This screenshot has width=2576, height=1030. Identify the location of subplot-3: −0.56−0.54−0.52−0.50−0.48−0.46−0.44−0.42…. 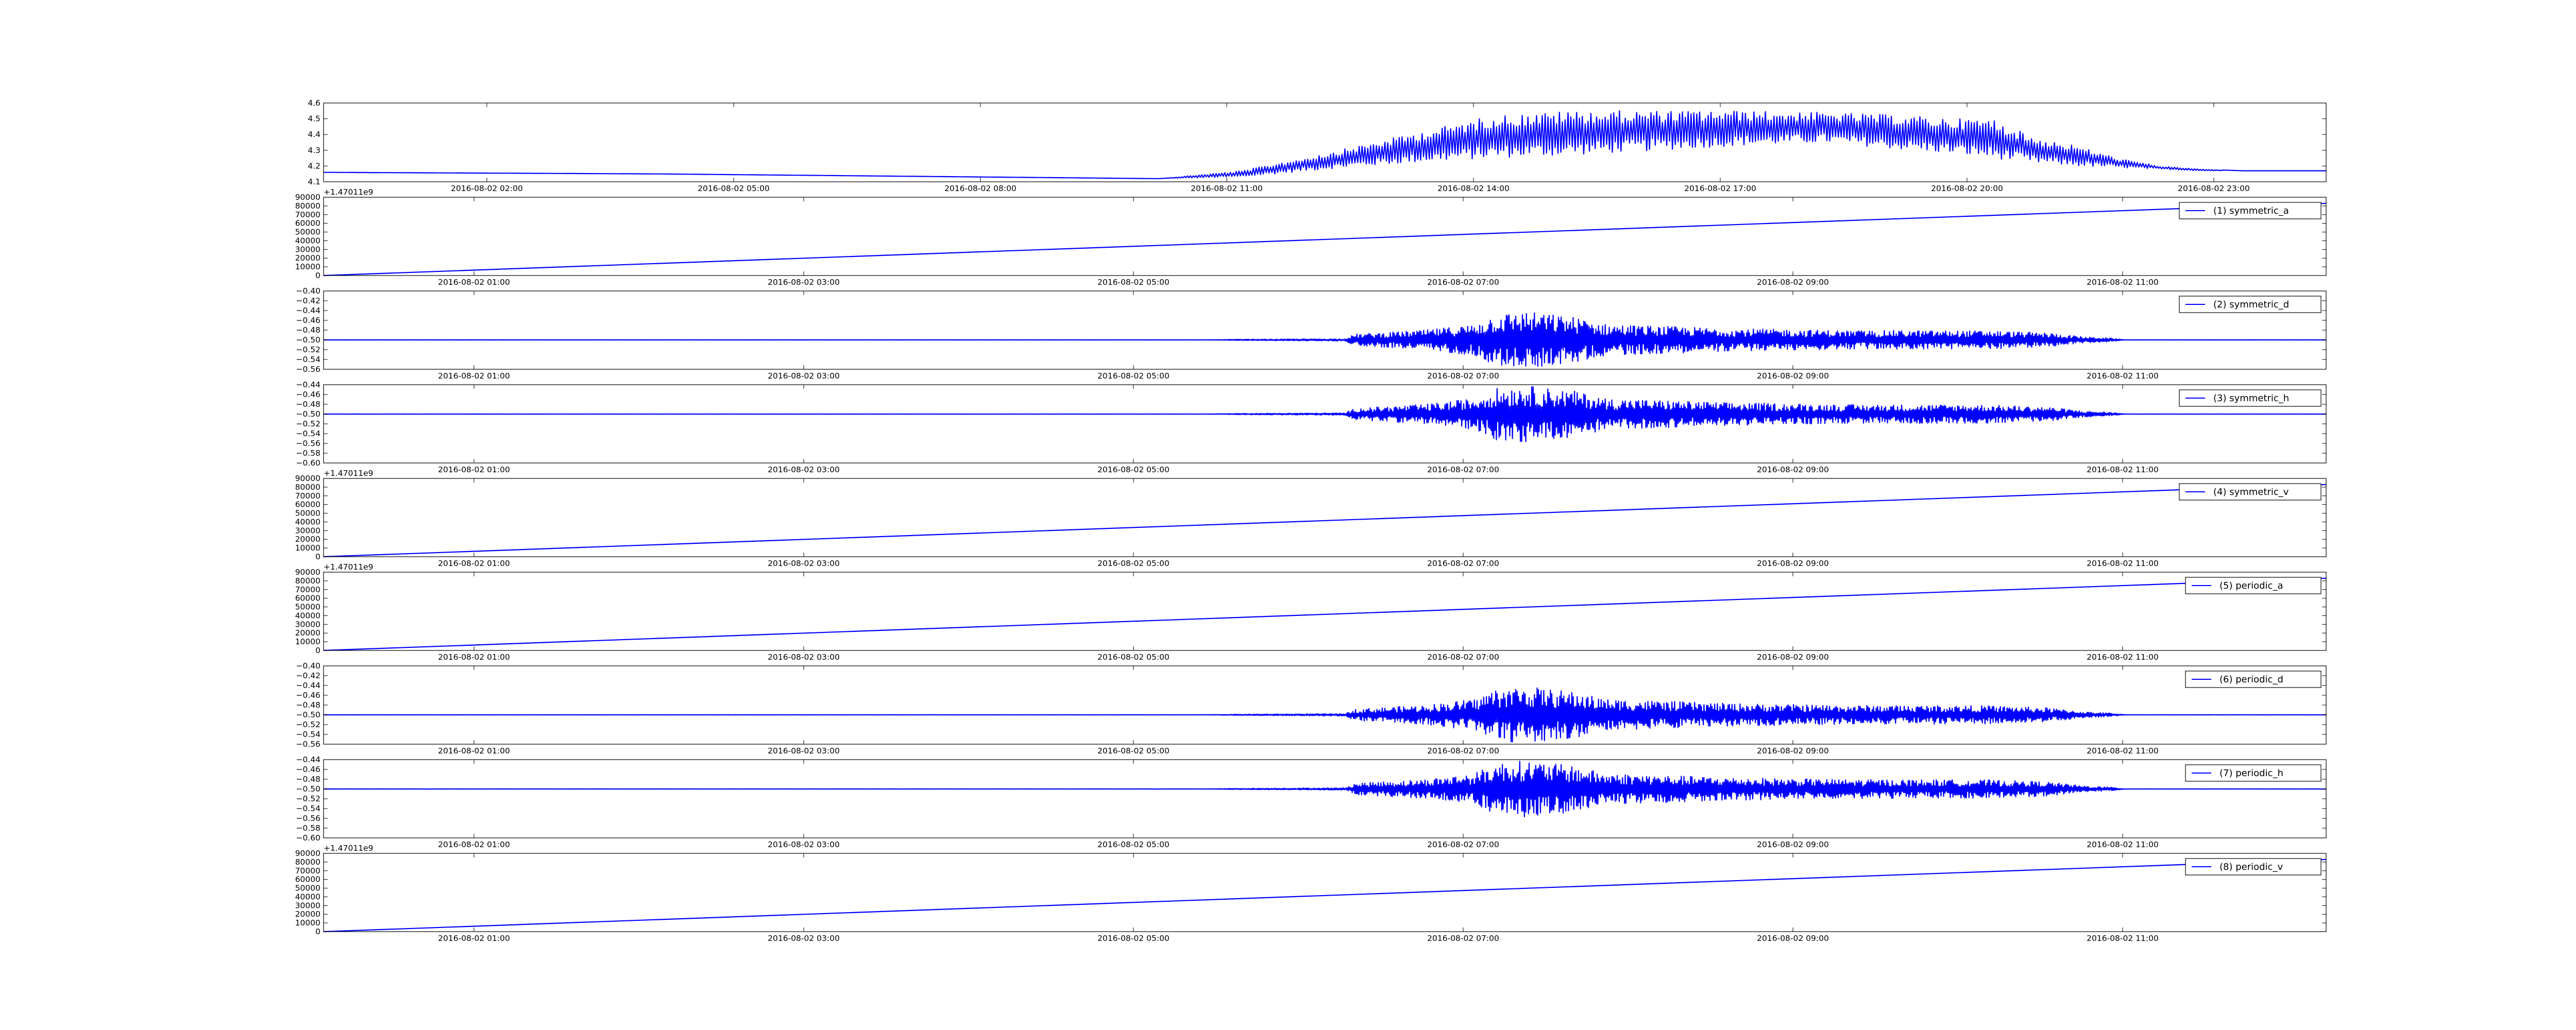
(1311, 333).